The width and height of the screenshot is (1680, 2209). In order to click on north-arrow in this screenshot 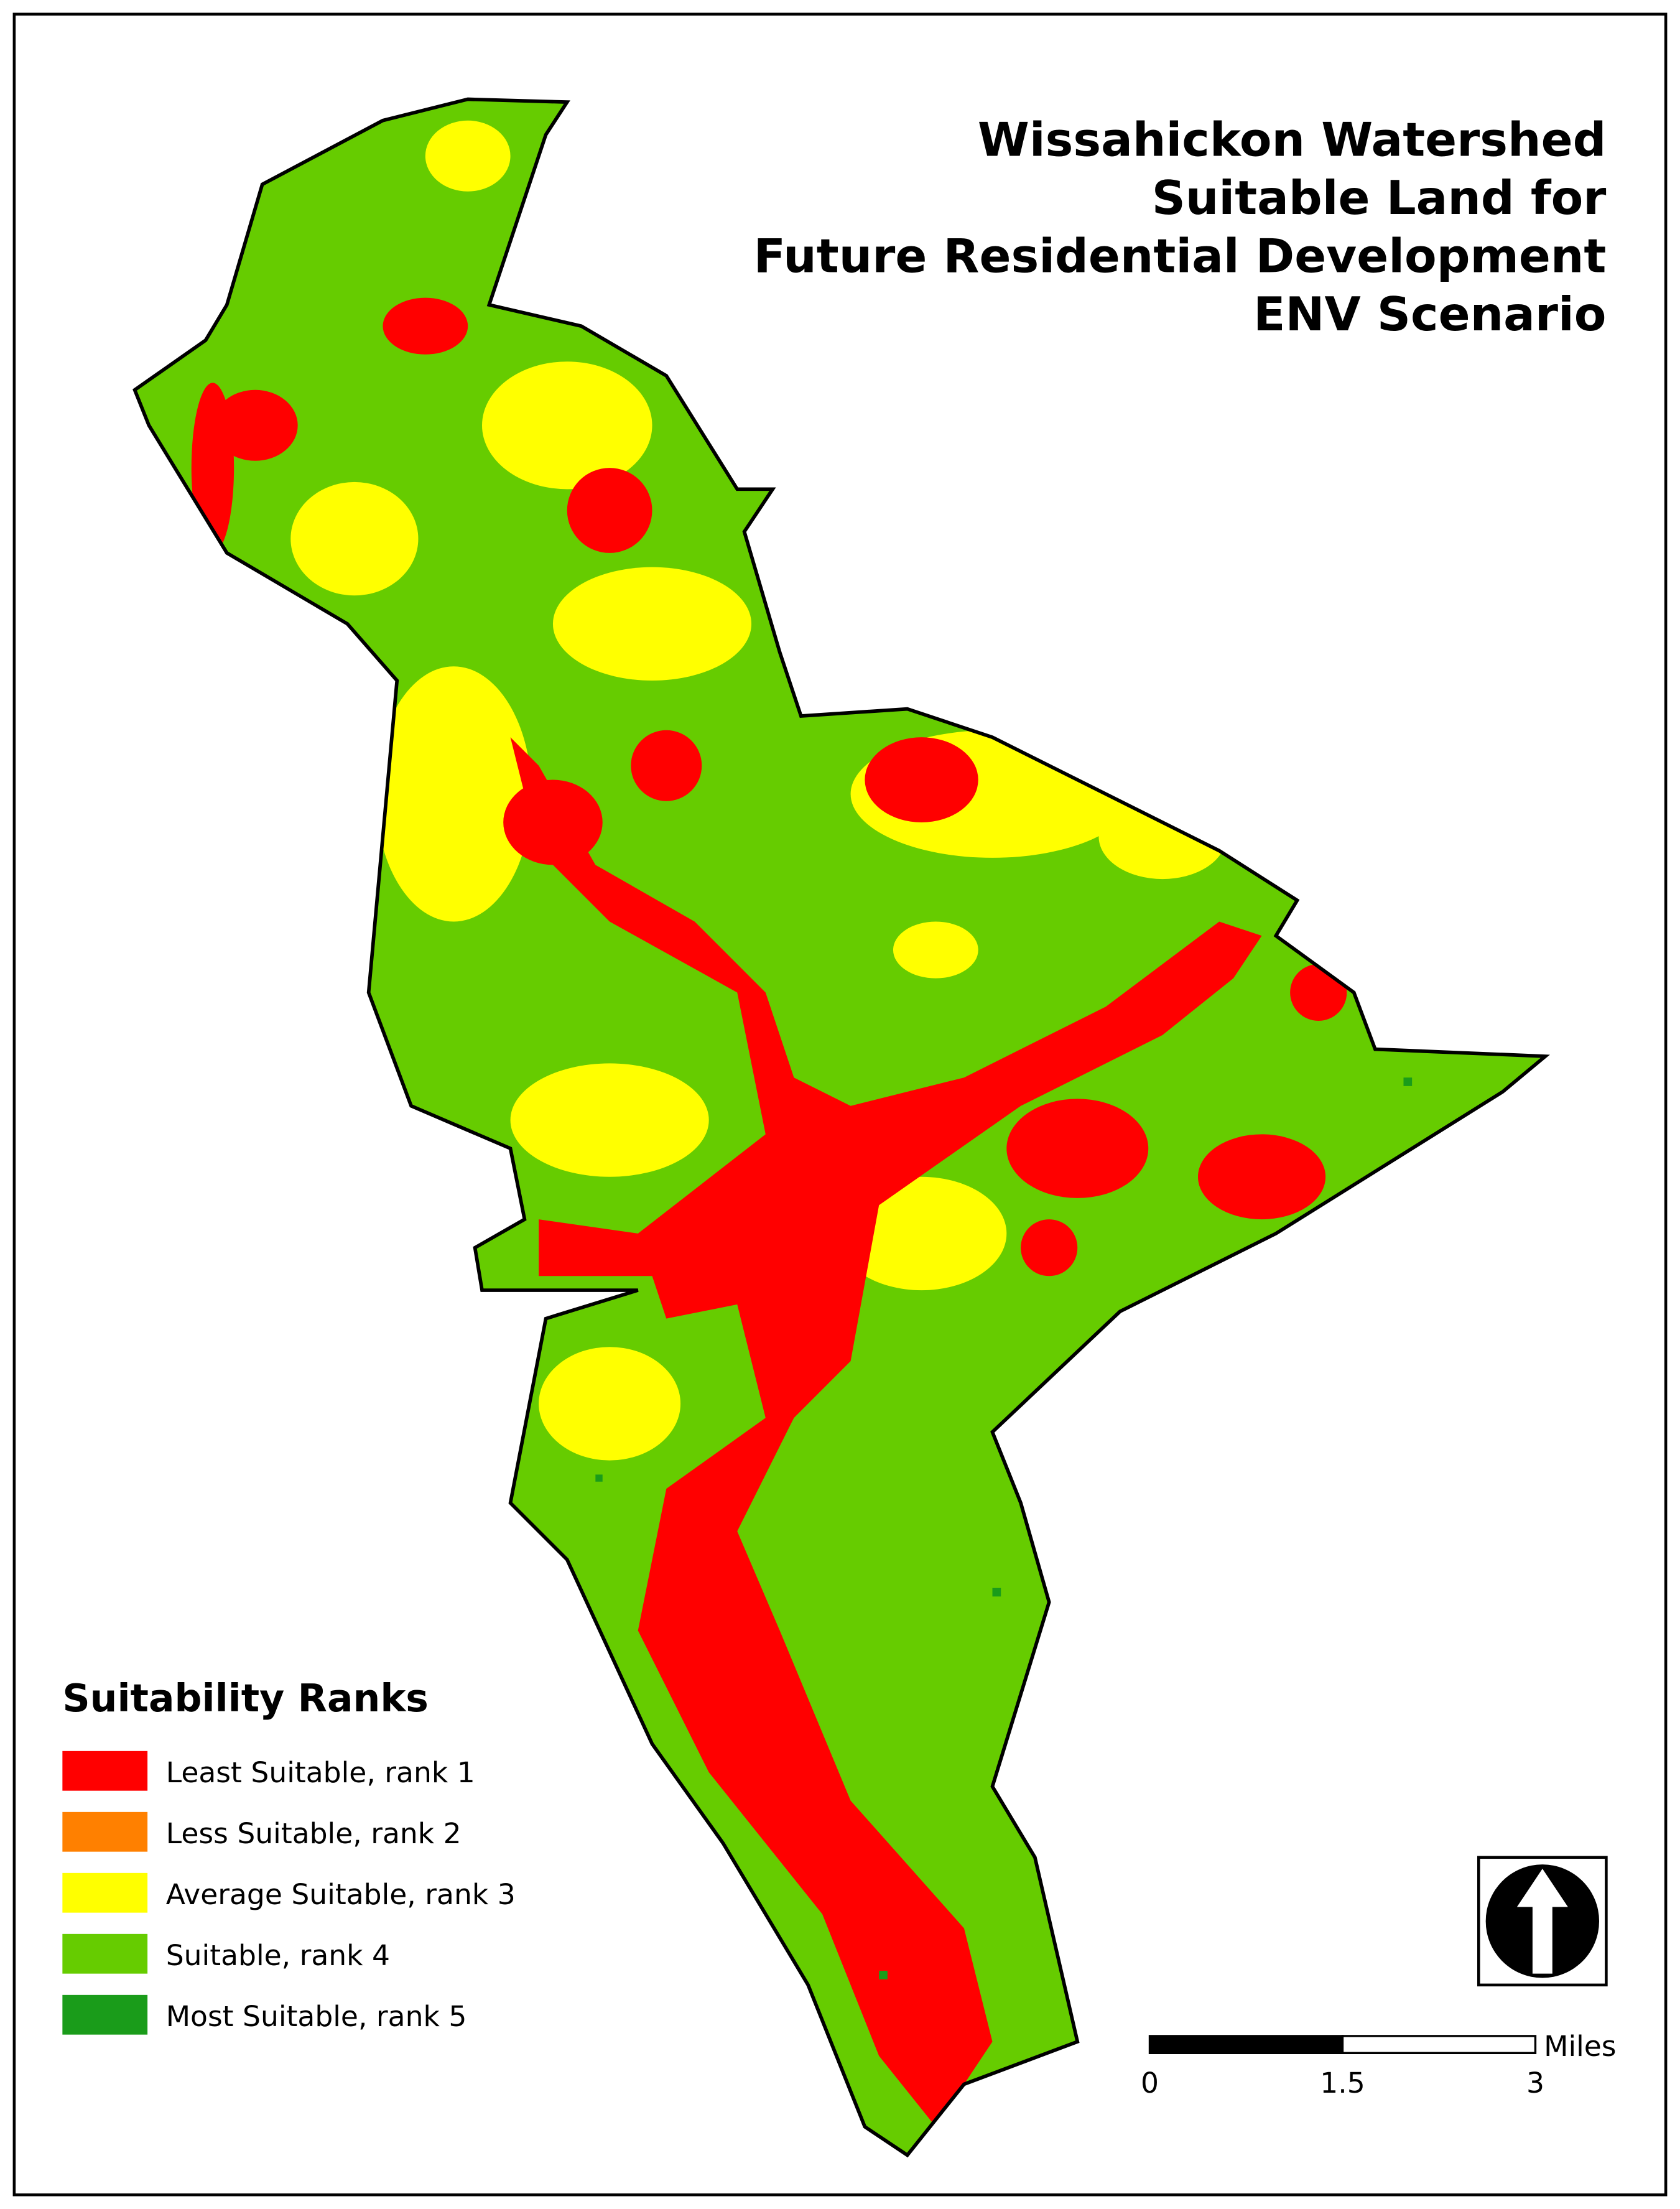, I will do `click(1542, 1921)`.